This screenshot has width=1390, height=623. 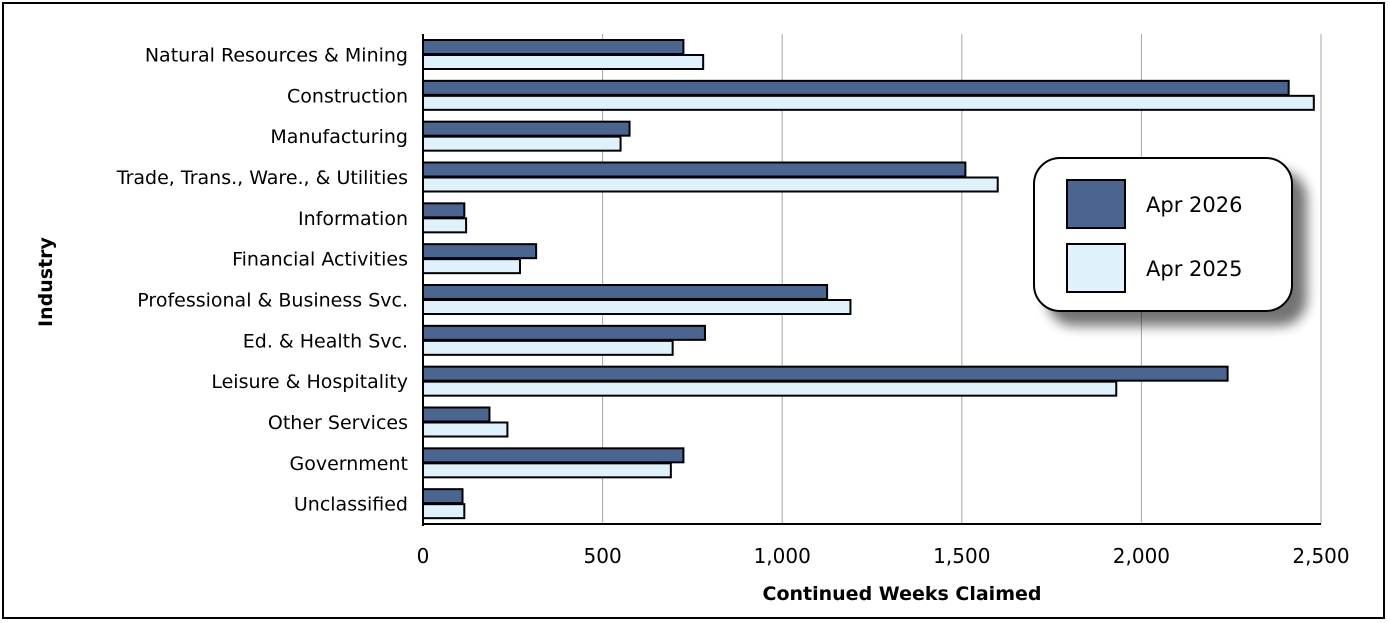 What do you see at coordinates (423, 556) in the screenshot?
I see `x-tick-label: 0` at bounding box center [423, 556].